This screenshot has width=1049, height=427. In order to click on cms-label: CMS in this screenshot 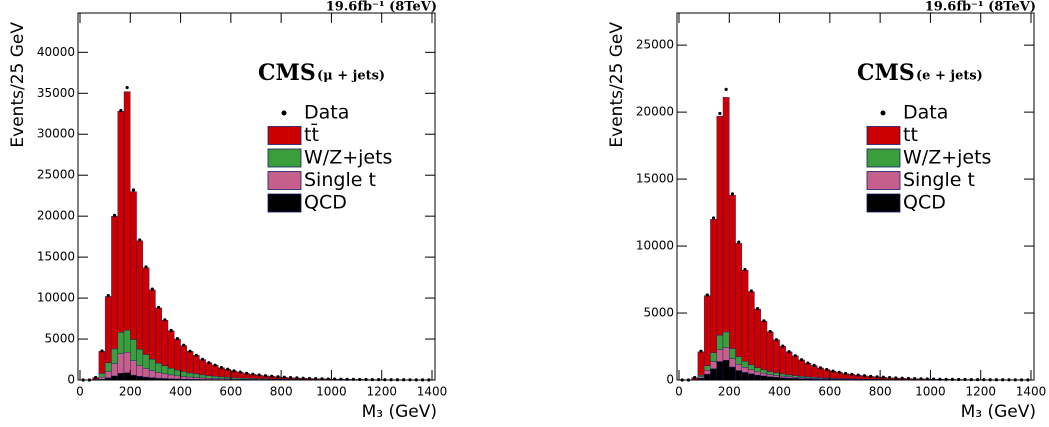, I will do `click(287, 73)`.